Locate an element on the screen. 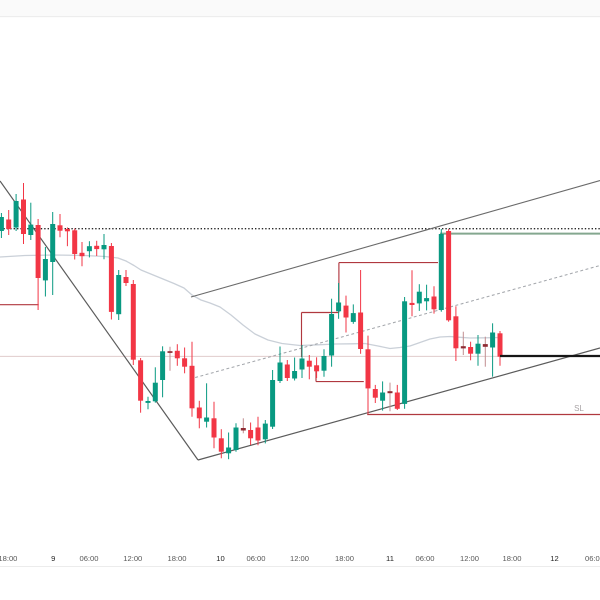  svg-text: 10 is located at coordinates (220, 558).